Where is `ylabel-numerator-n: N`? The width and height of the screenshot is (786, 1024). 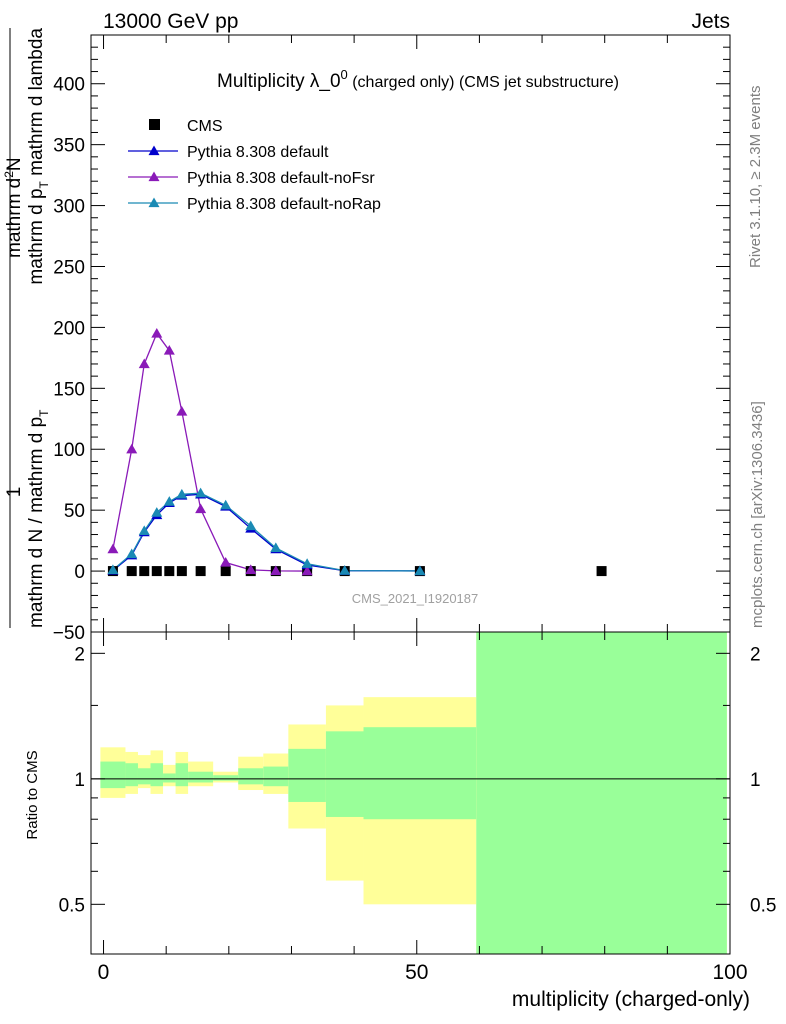
ylabel-numerator-n: N is located at coordinates (14, 164).